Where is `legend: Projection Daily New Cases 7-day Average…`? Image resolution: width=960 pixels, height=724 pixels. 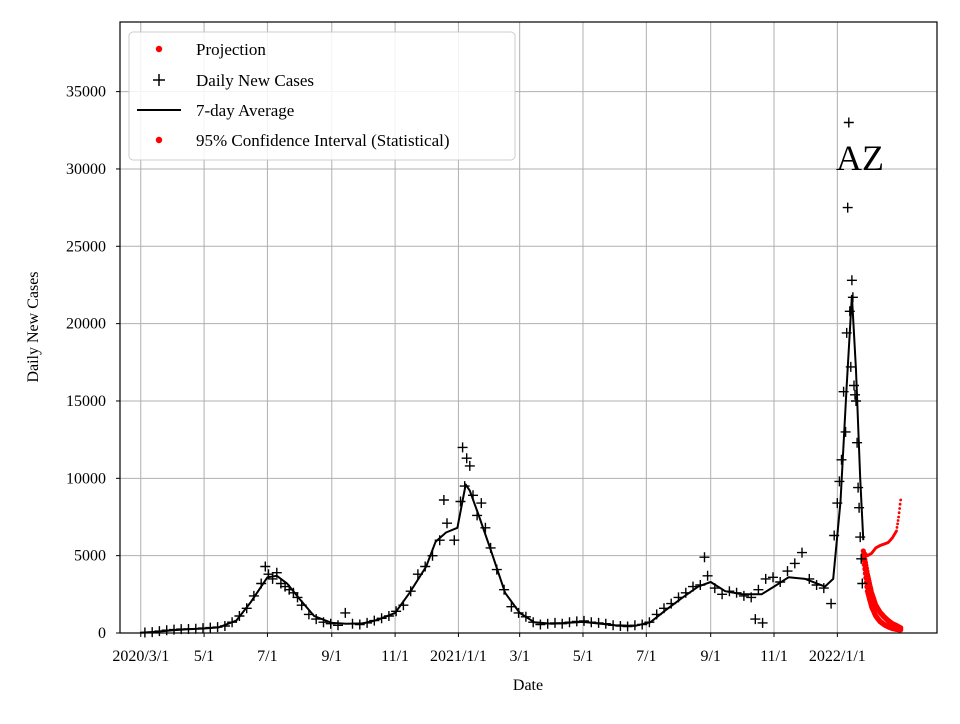 legend: Projection Daily New Cases 7-day Average… is located at coordinates (322, 96).